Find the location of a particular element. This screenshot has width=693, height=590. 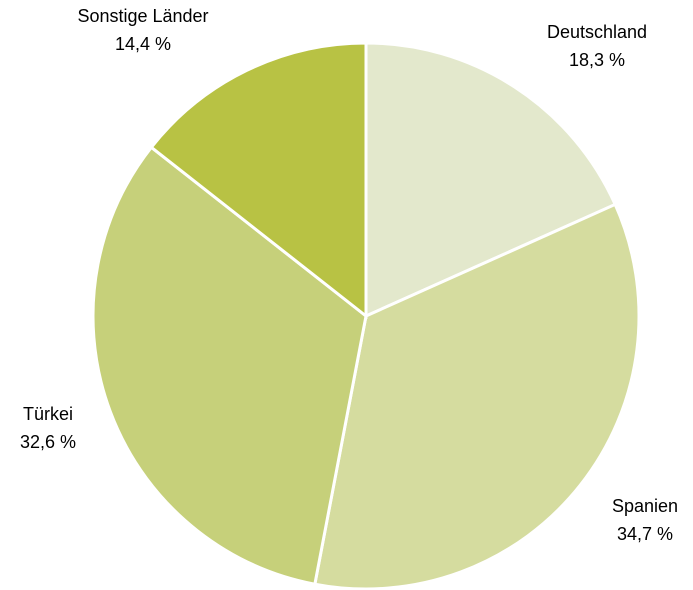

slice-value-label: 34,7 % is located at coordinates (645, 534).